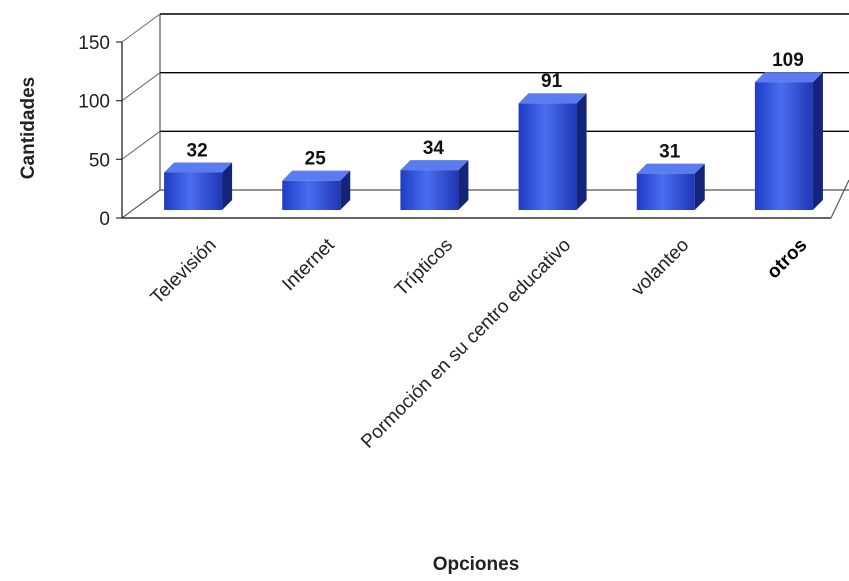  I want to click on x-tick-label-4: volanteo, so click(661, 268).